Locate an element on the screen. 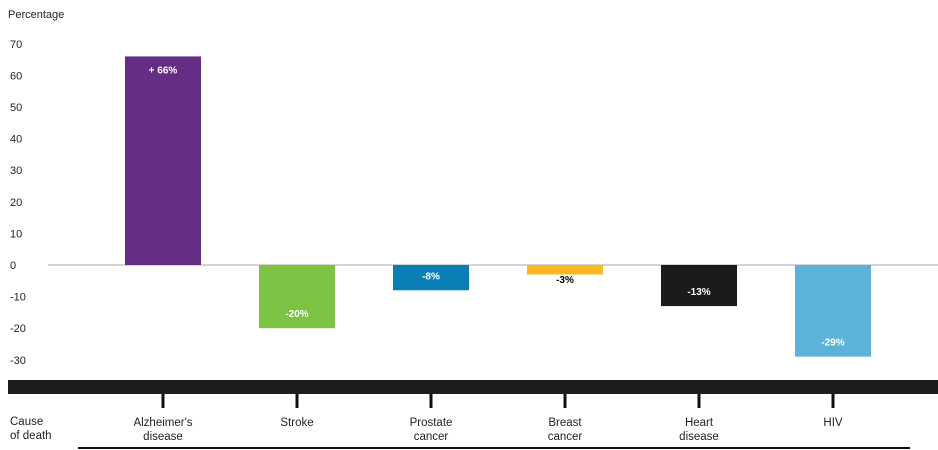  x-tick-label: Stroke is located at coordinates (296, 423).